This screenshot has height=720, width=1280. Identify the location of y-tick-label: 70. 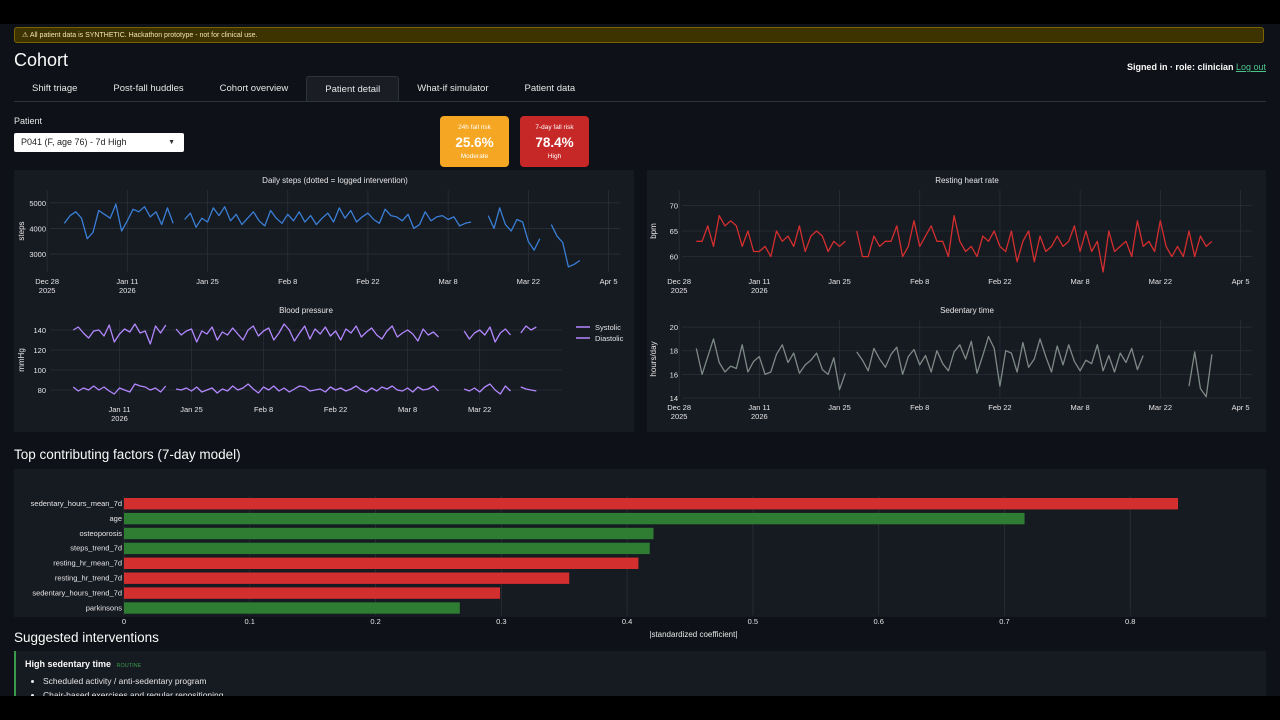
(674, 205).